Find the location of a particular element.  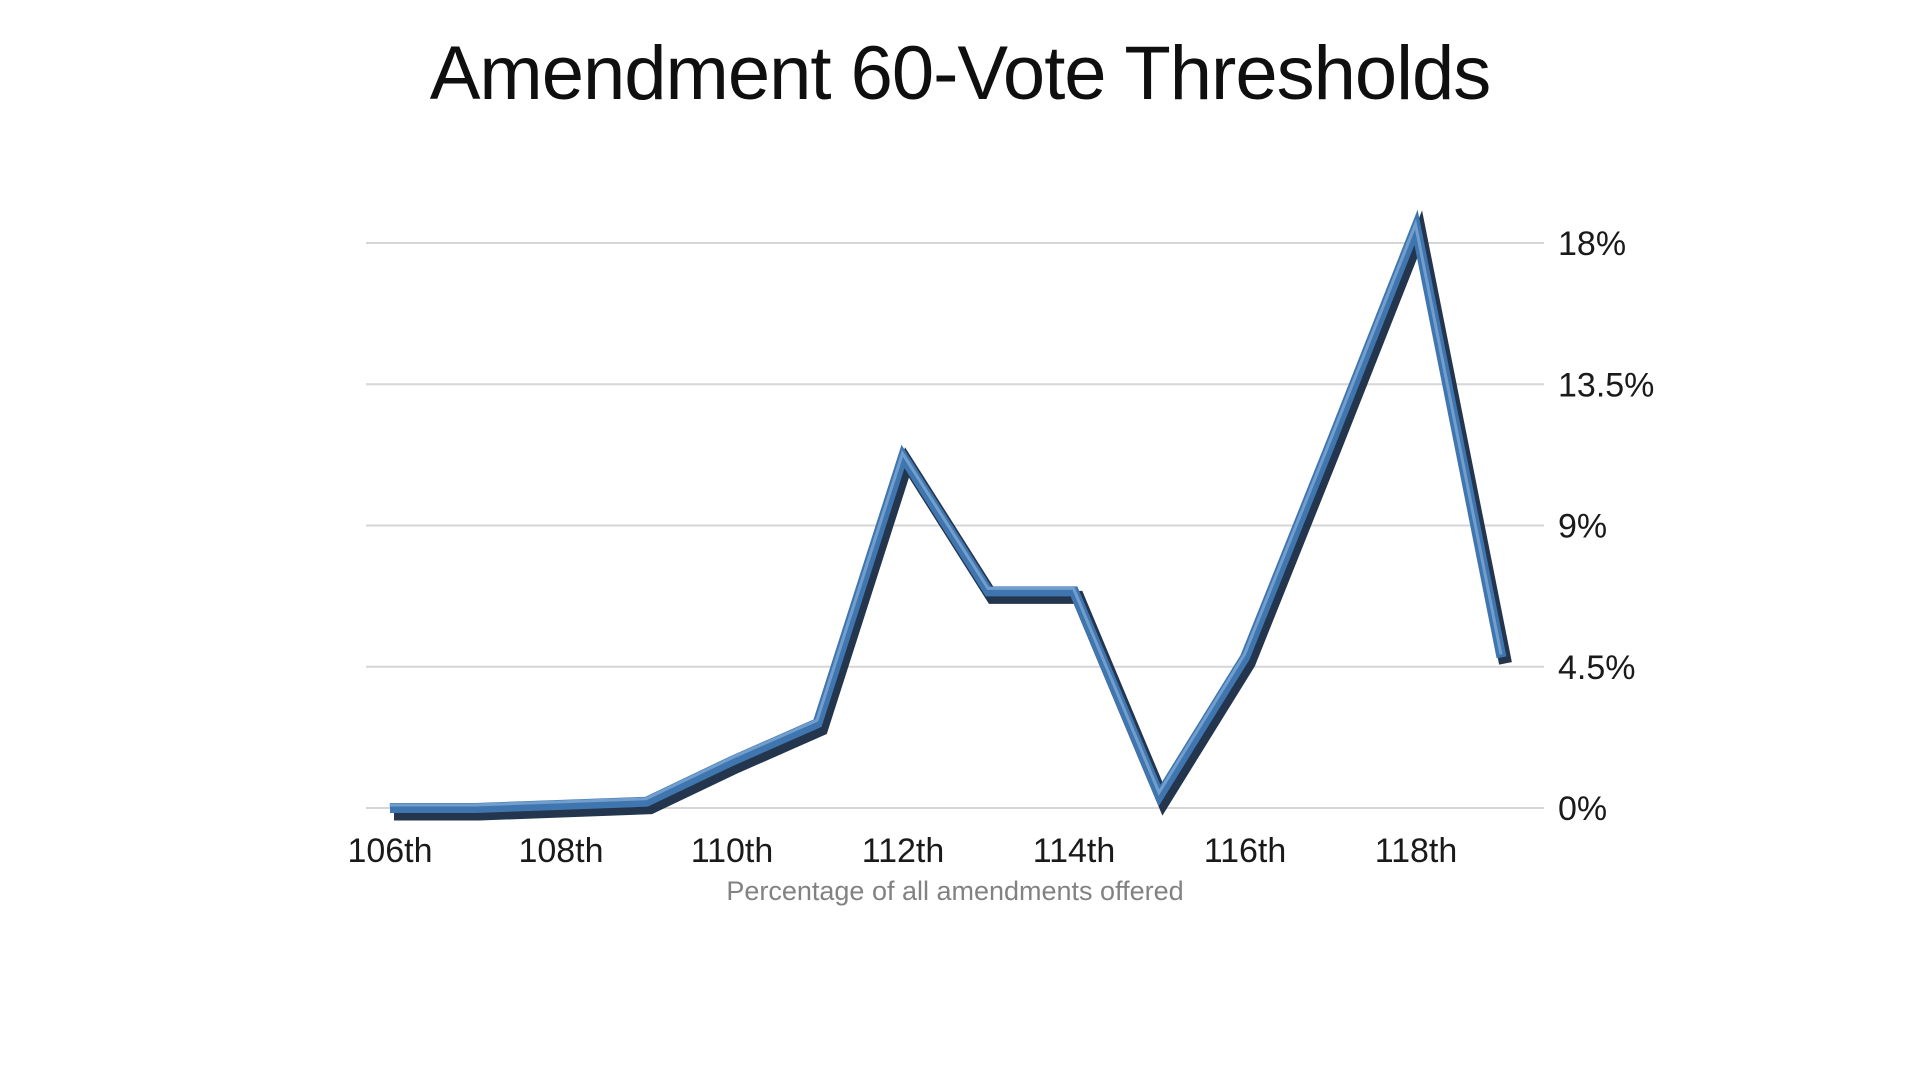

y-tick-label: 4.5% is located at coordinates (1597, 668).